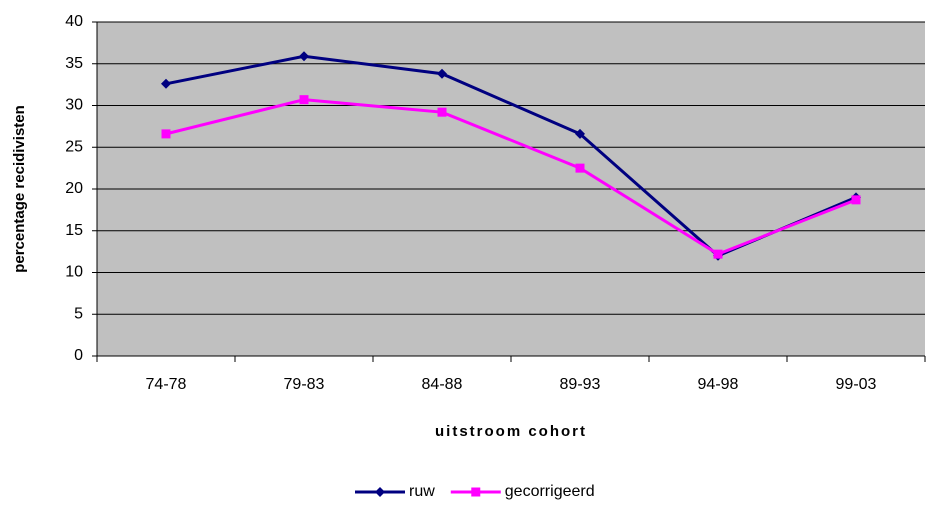  Describe the element at coordinates (74, 21) in the screenshot. I see `y-tick-label: 40` at that location.